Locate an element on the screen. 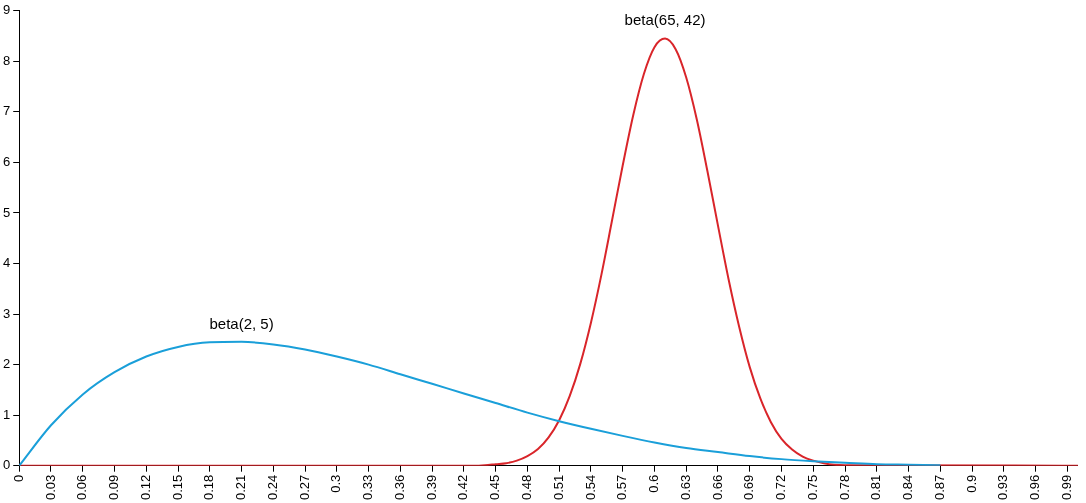 This screenshot has height=503, width=1086. x-tick-label: 0.15 is located at coordinates (177, 487).